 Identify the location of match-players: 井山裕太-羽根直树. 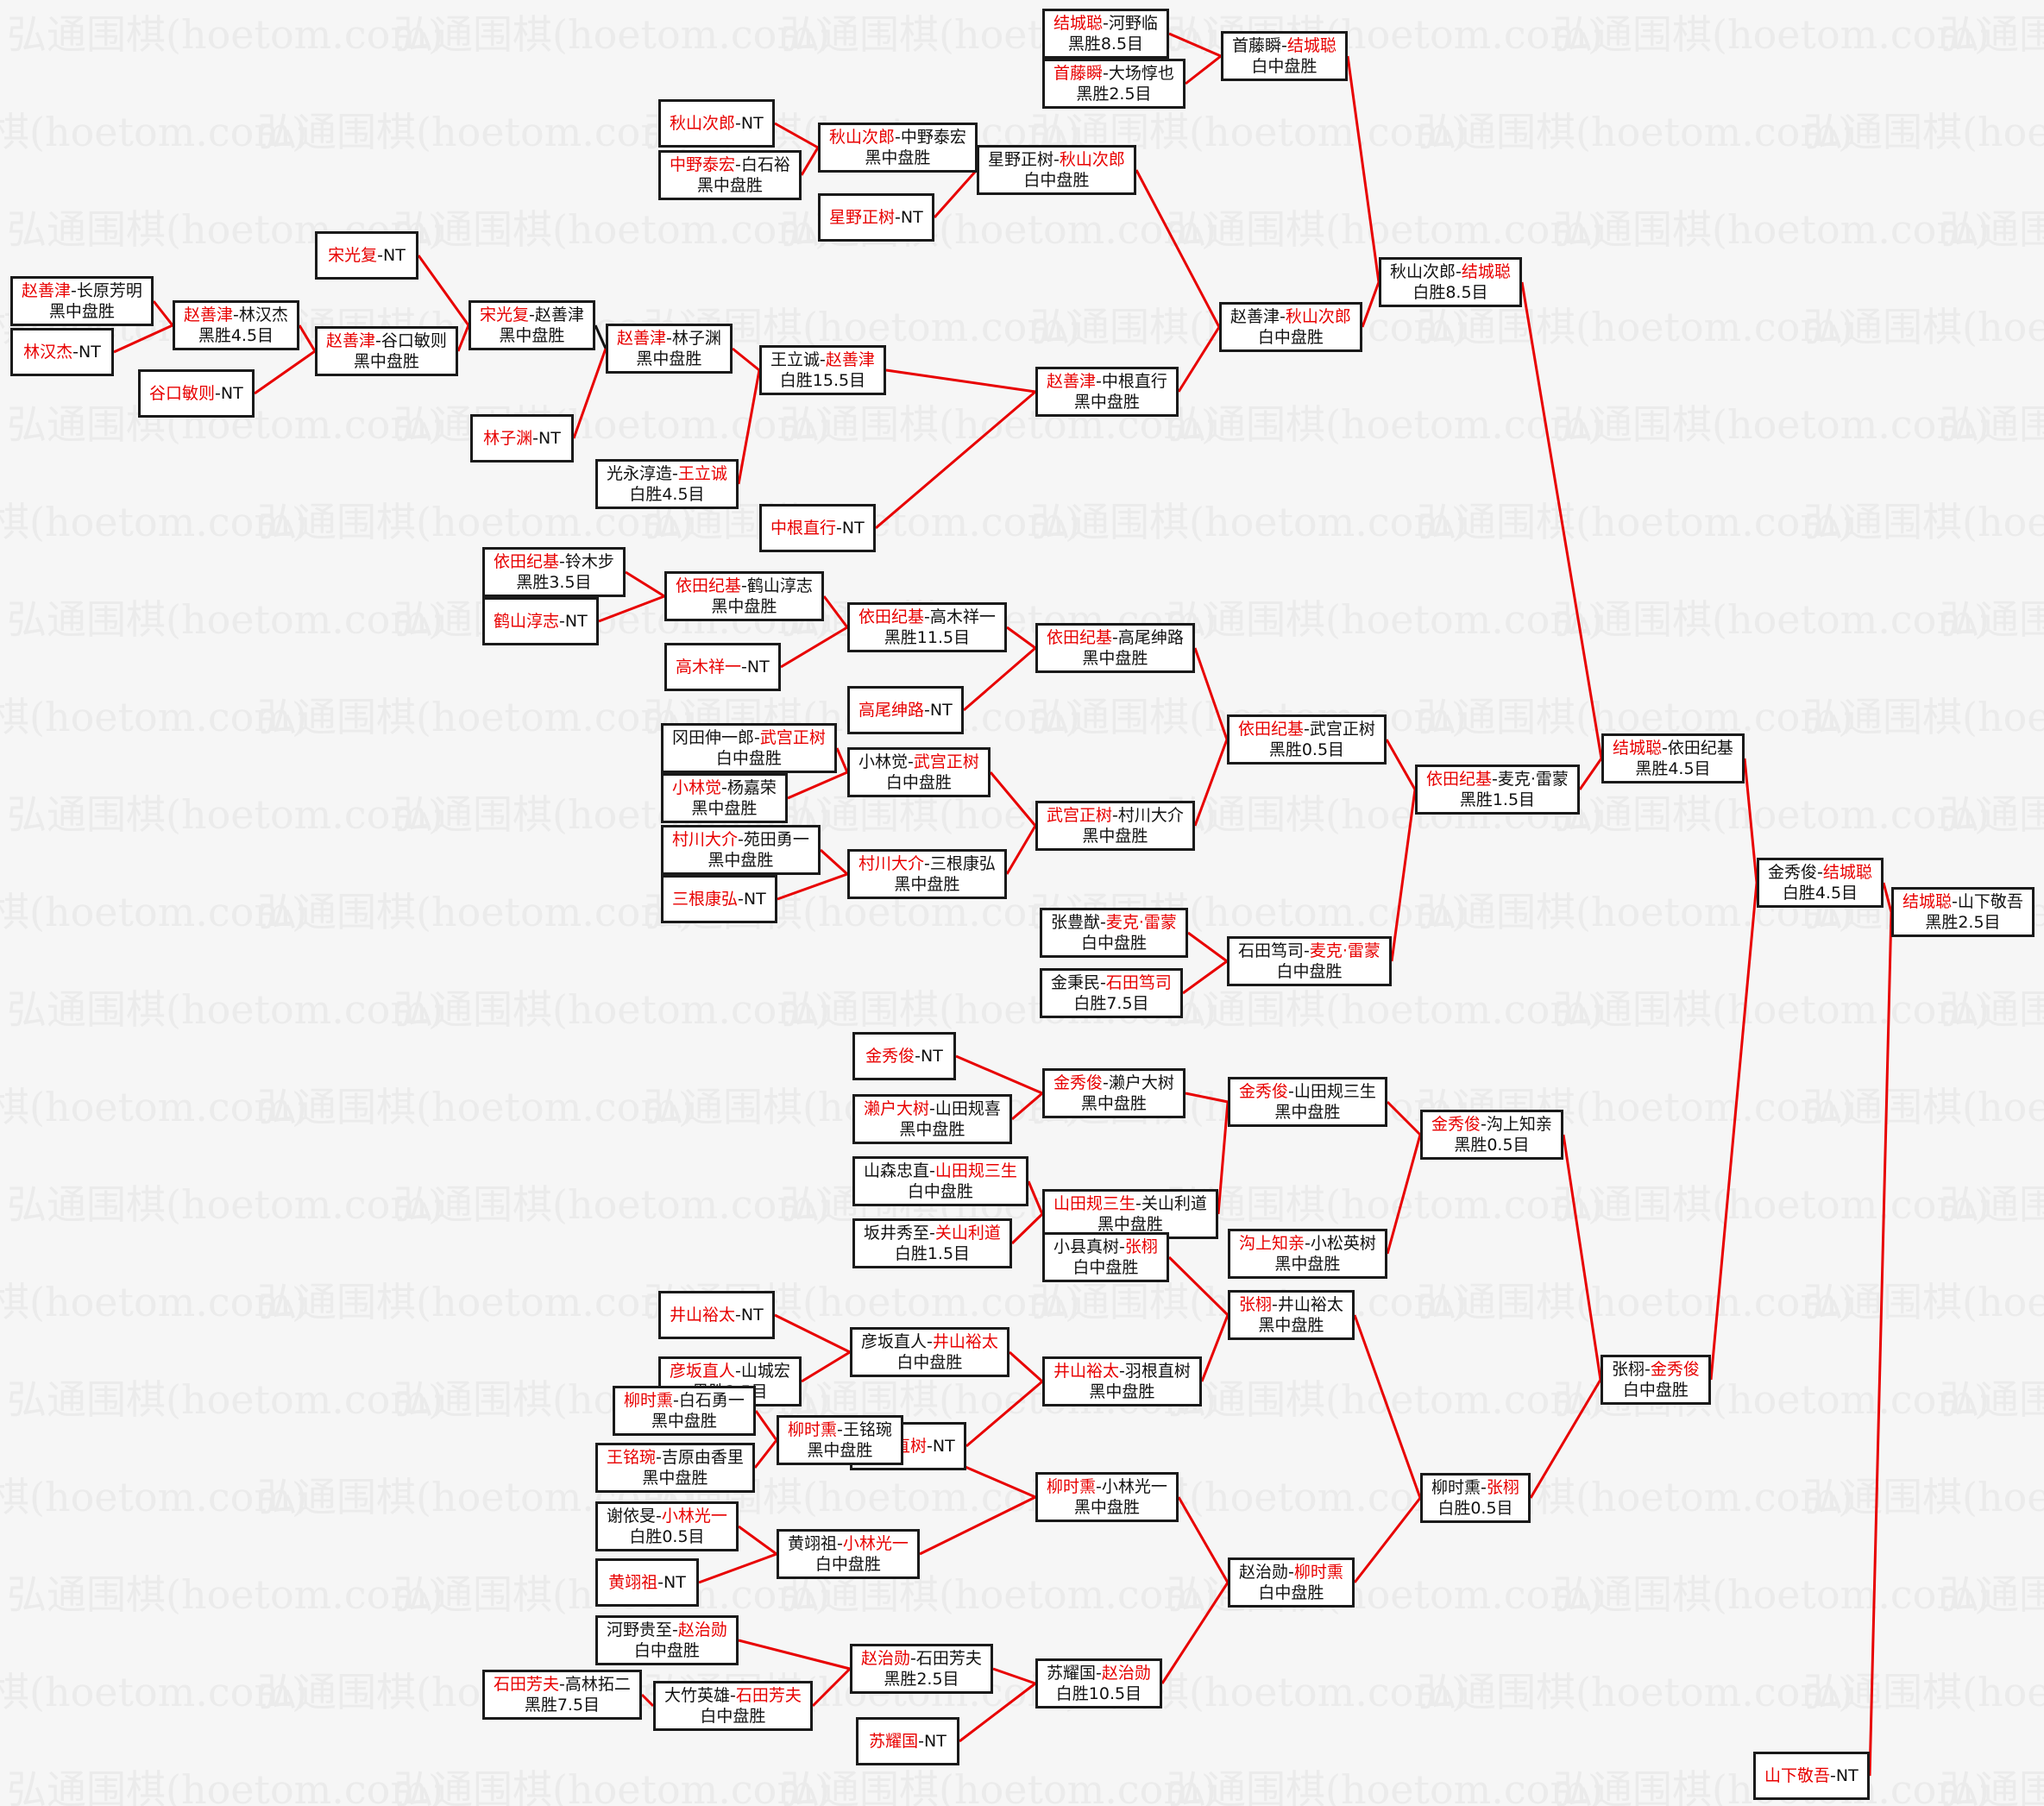
(1122, 1371).